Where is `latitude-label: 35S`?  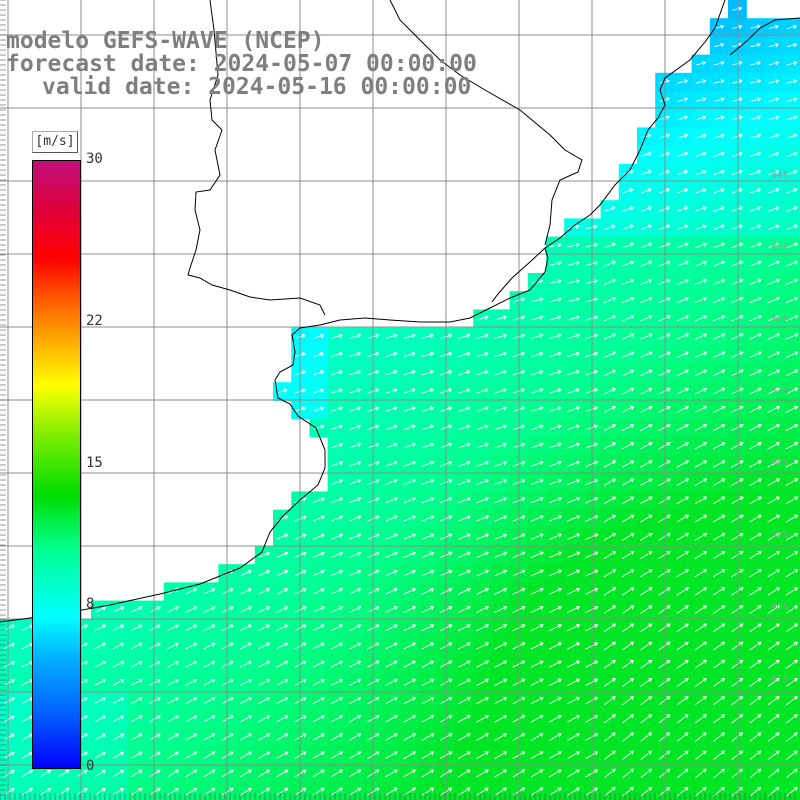 latitude-label: 35S is located at coordinates (779, 247).